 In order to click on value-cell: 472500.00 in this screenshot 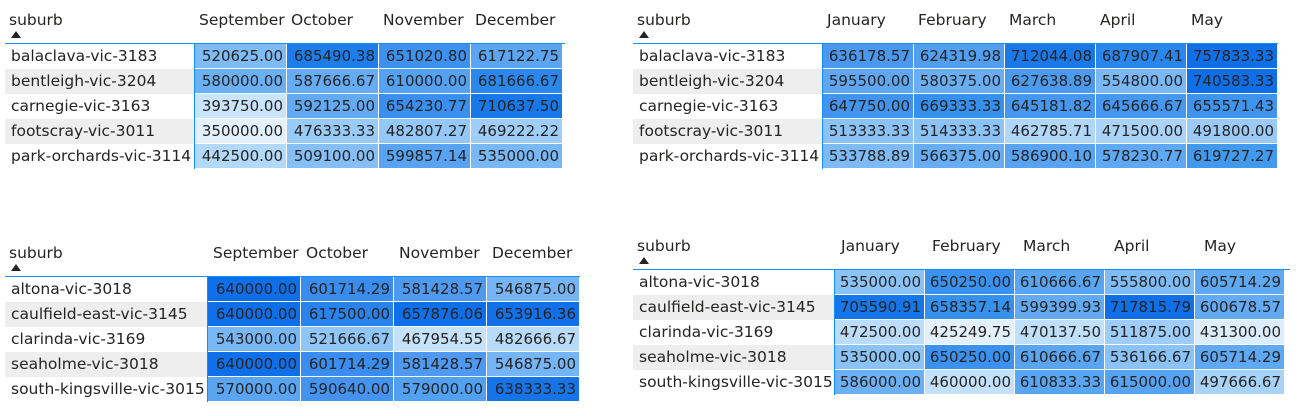, I will do `click(880, 332)`.